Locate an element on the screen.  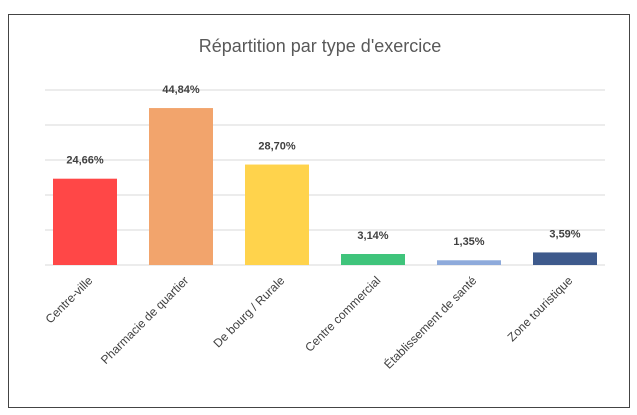
data-label: 28,70% is located at coordinates (277, 146).